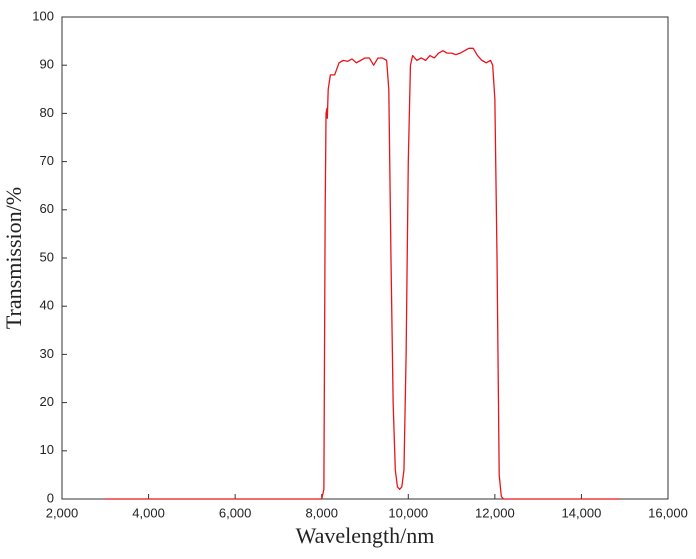  What do you see at coordinates (365, 535) in the screenshot?
I see `x-axis-title: Wavelength/nm` at bounding box center [365, 535].